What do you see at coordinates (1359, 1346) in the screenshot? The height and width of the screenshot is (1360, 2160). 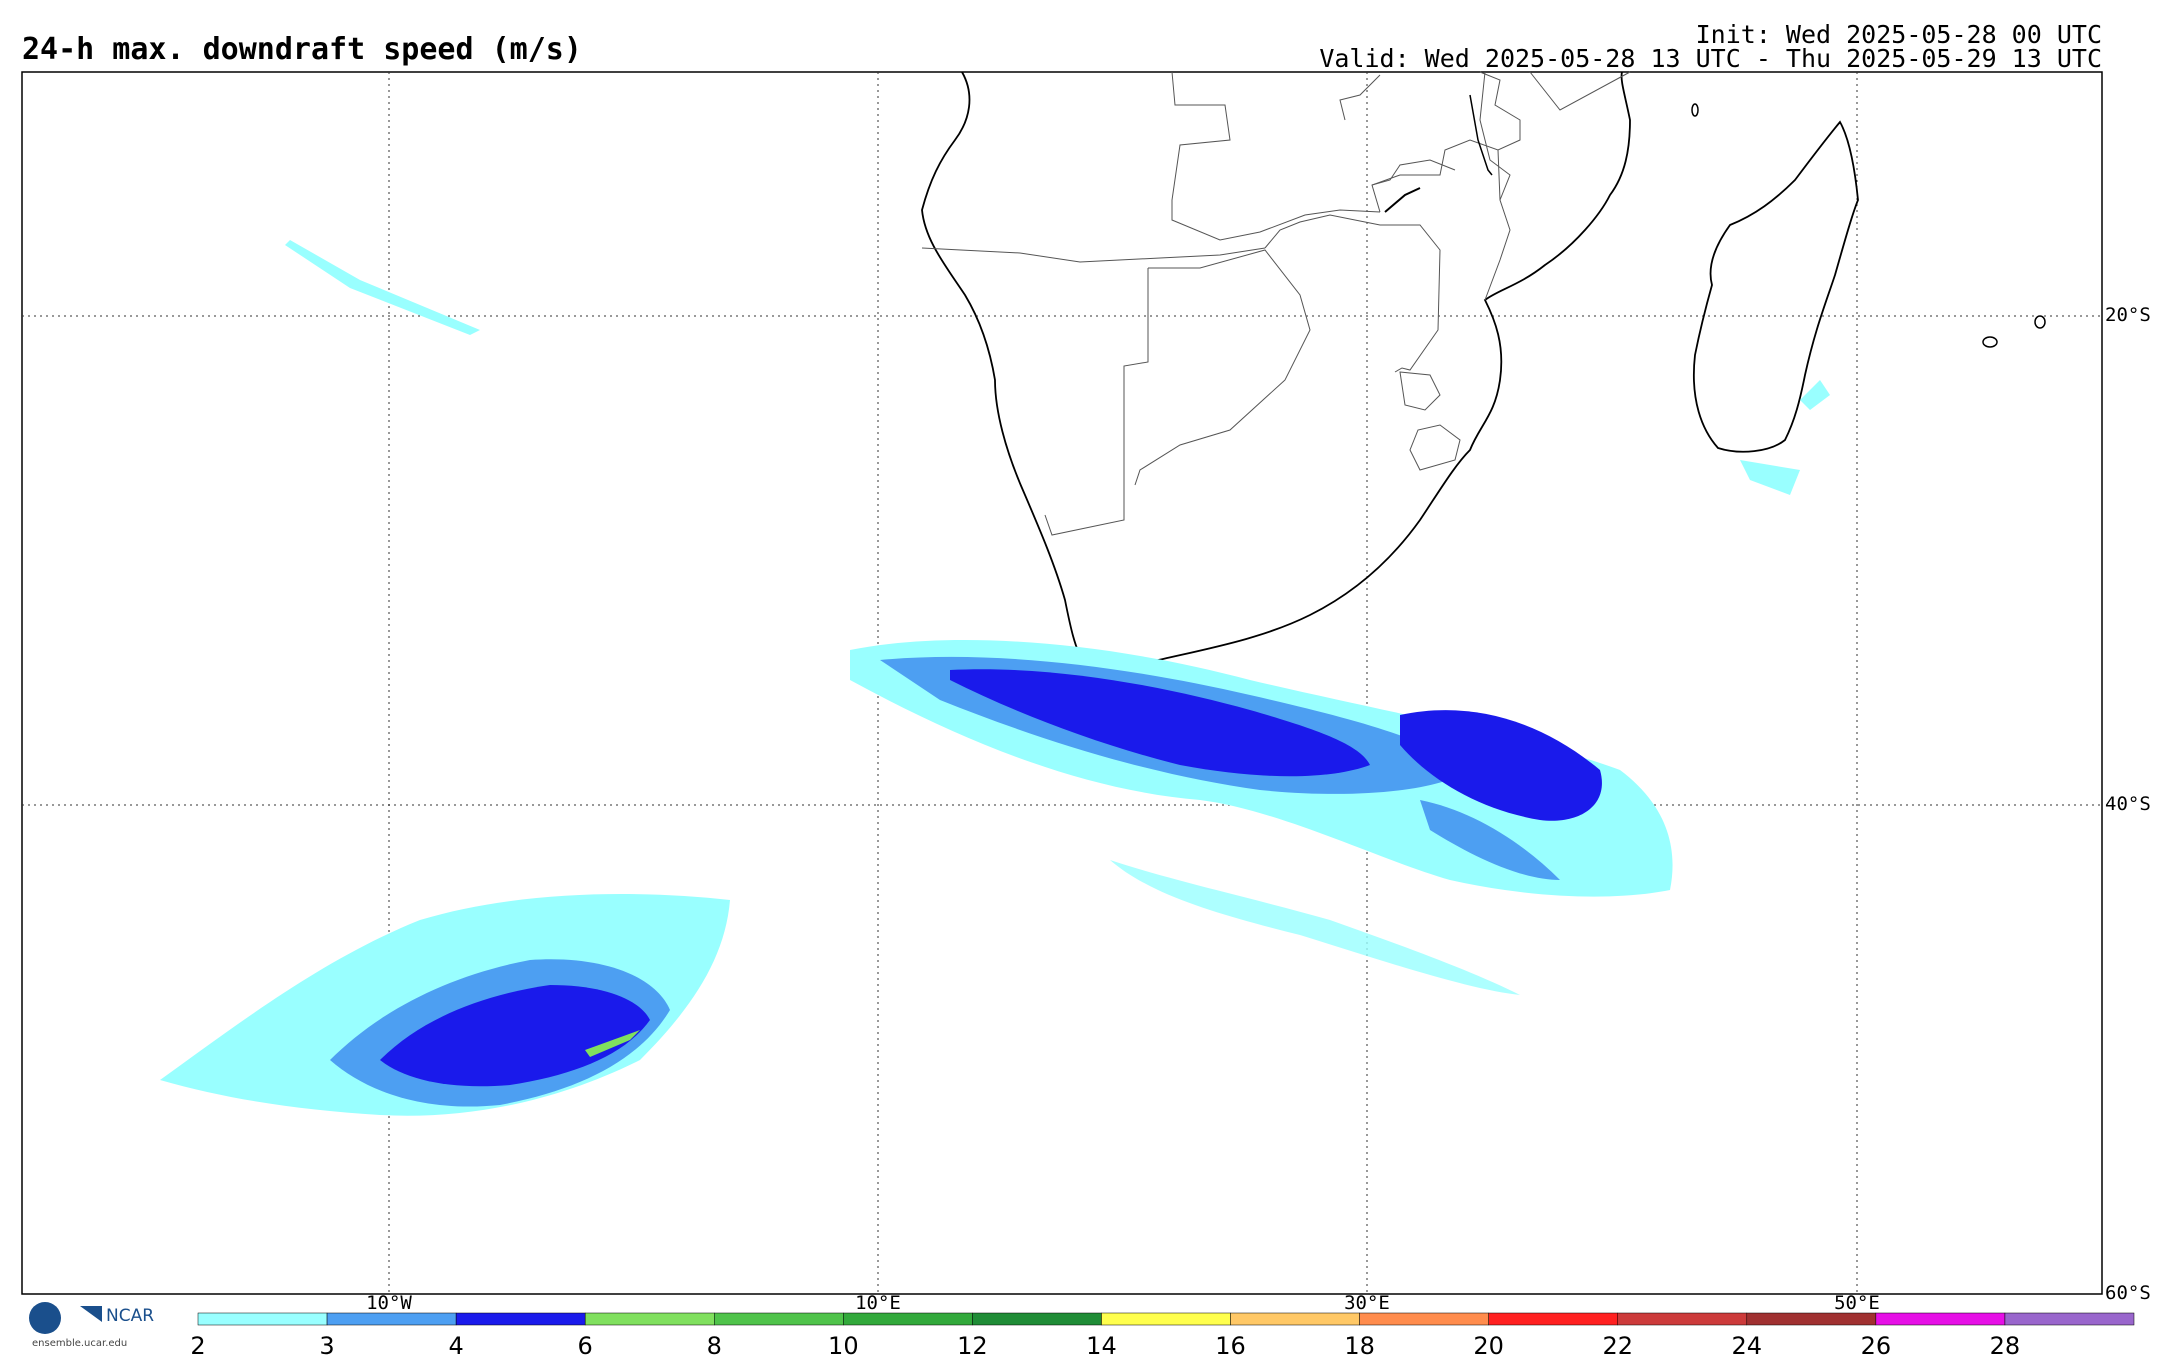 I see `colorbar-tick-label: 18` at bounding box center [1359, 1346].